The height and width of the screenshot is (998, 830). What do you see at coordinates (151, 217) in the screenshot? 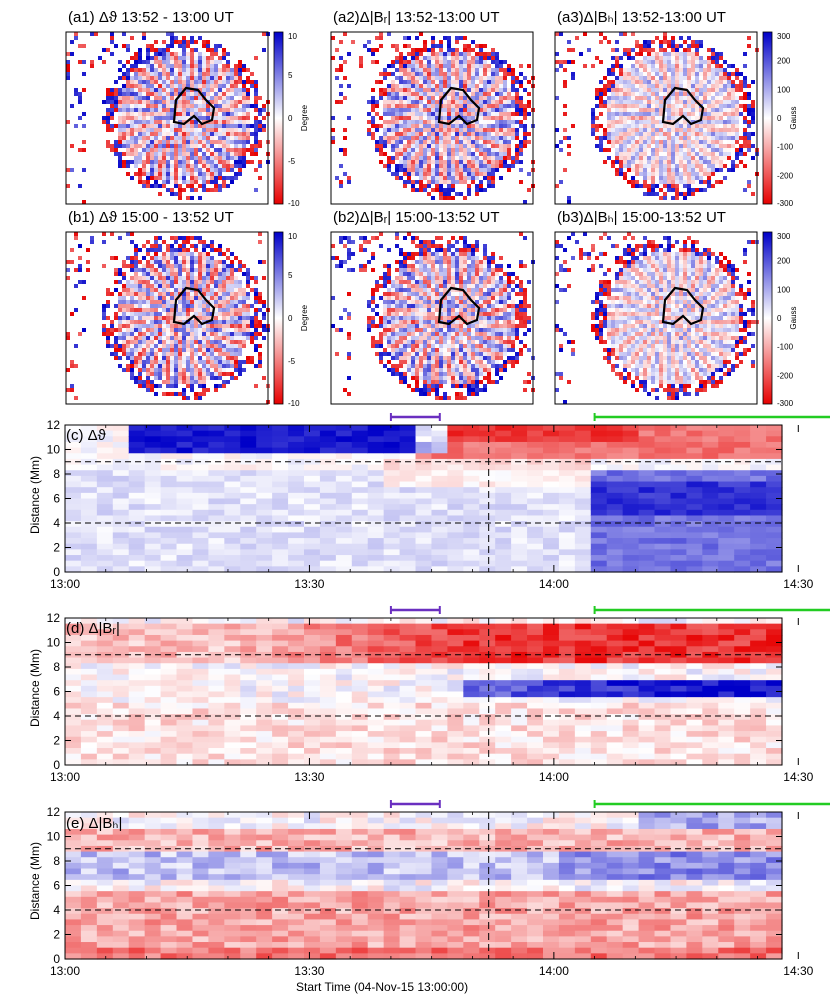
I see `map-title-b1: (b1) Δϑ 15:00 - 13:52 UT` at bounding box center [151, 217].